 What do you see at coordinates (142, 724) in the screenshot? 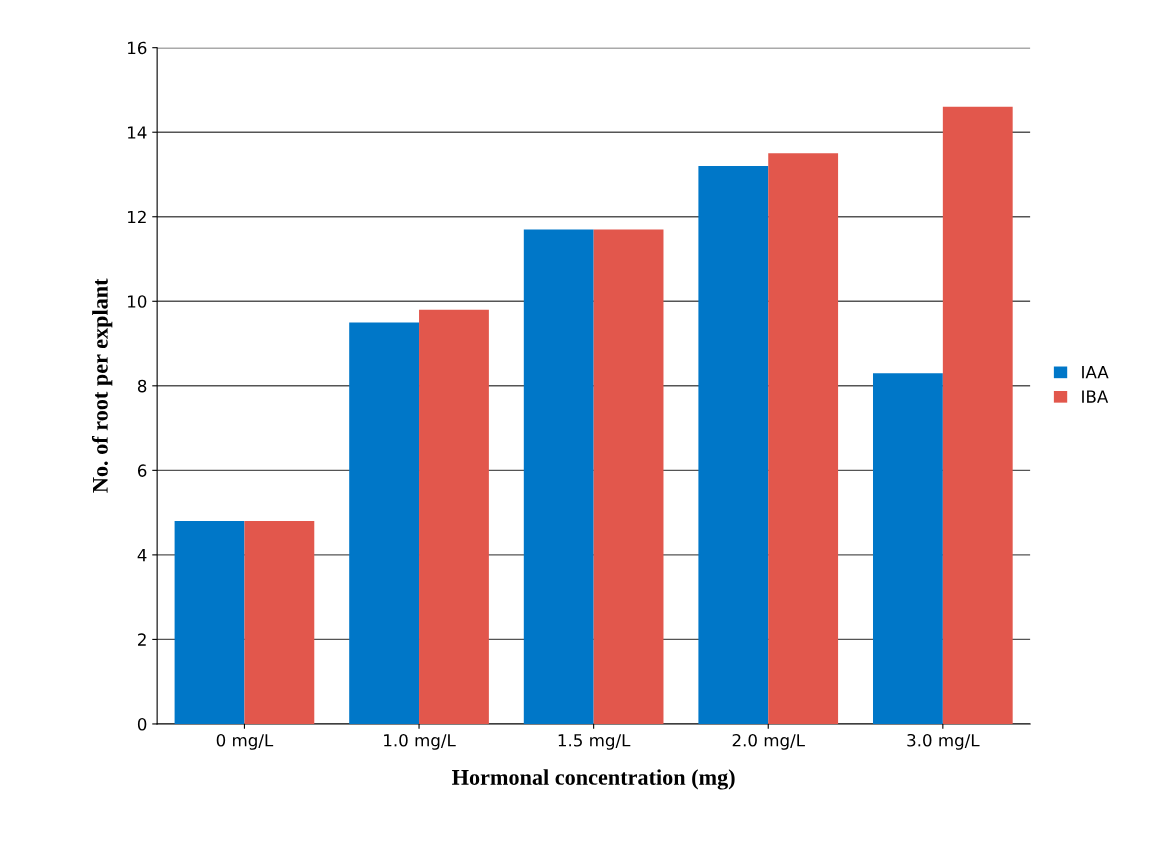
I see `y-tick-label: 0` at bounding box center [142, 724].